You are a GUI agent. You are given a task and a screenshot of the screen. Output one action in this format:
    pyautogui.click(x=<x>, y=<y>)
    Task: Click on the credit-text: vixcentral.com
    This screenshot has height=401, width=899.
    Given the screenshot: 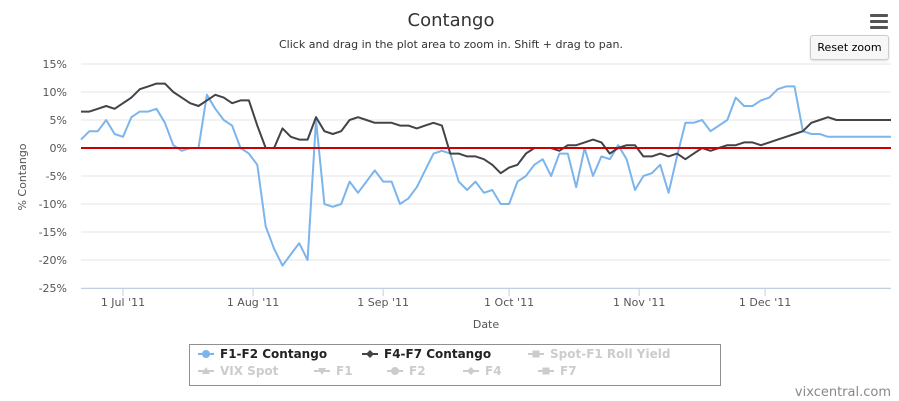 What is the action you would take?
    pyautogui.click(x=843, y=392)
    